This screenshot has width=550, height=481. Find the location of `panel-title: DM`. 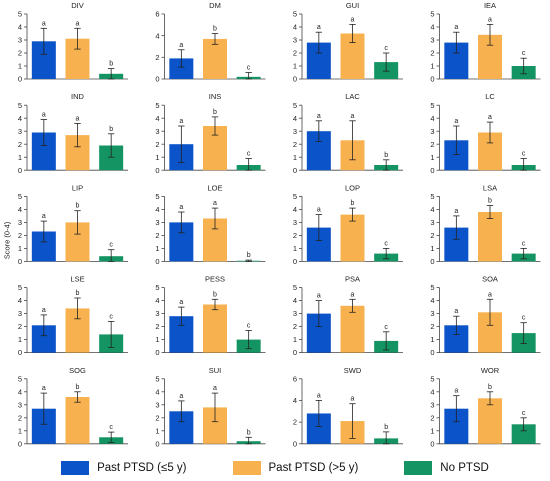

panel-title: DM is located at coordinates (215, 5).